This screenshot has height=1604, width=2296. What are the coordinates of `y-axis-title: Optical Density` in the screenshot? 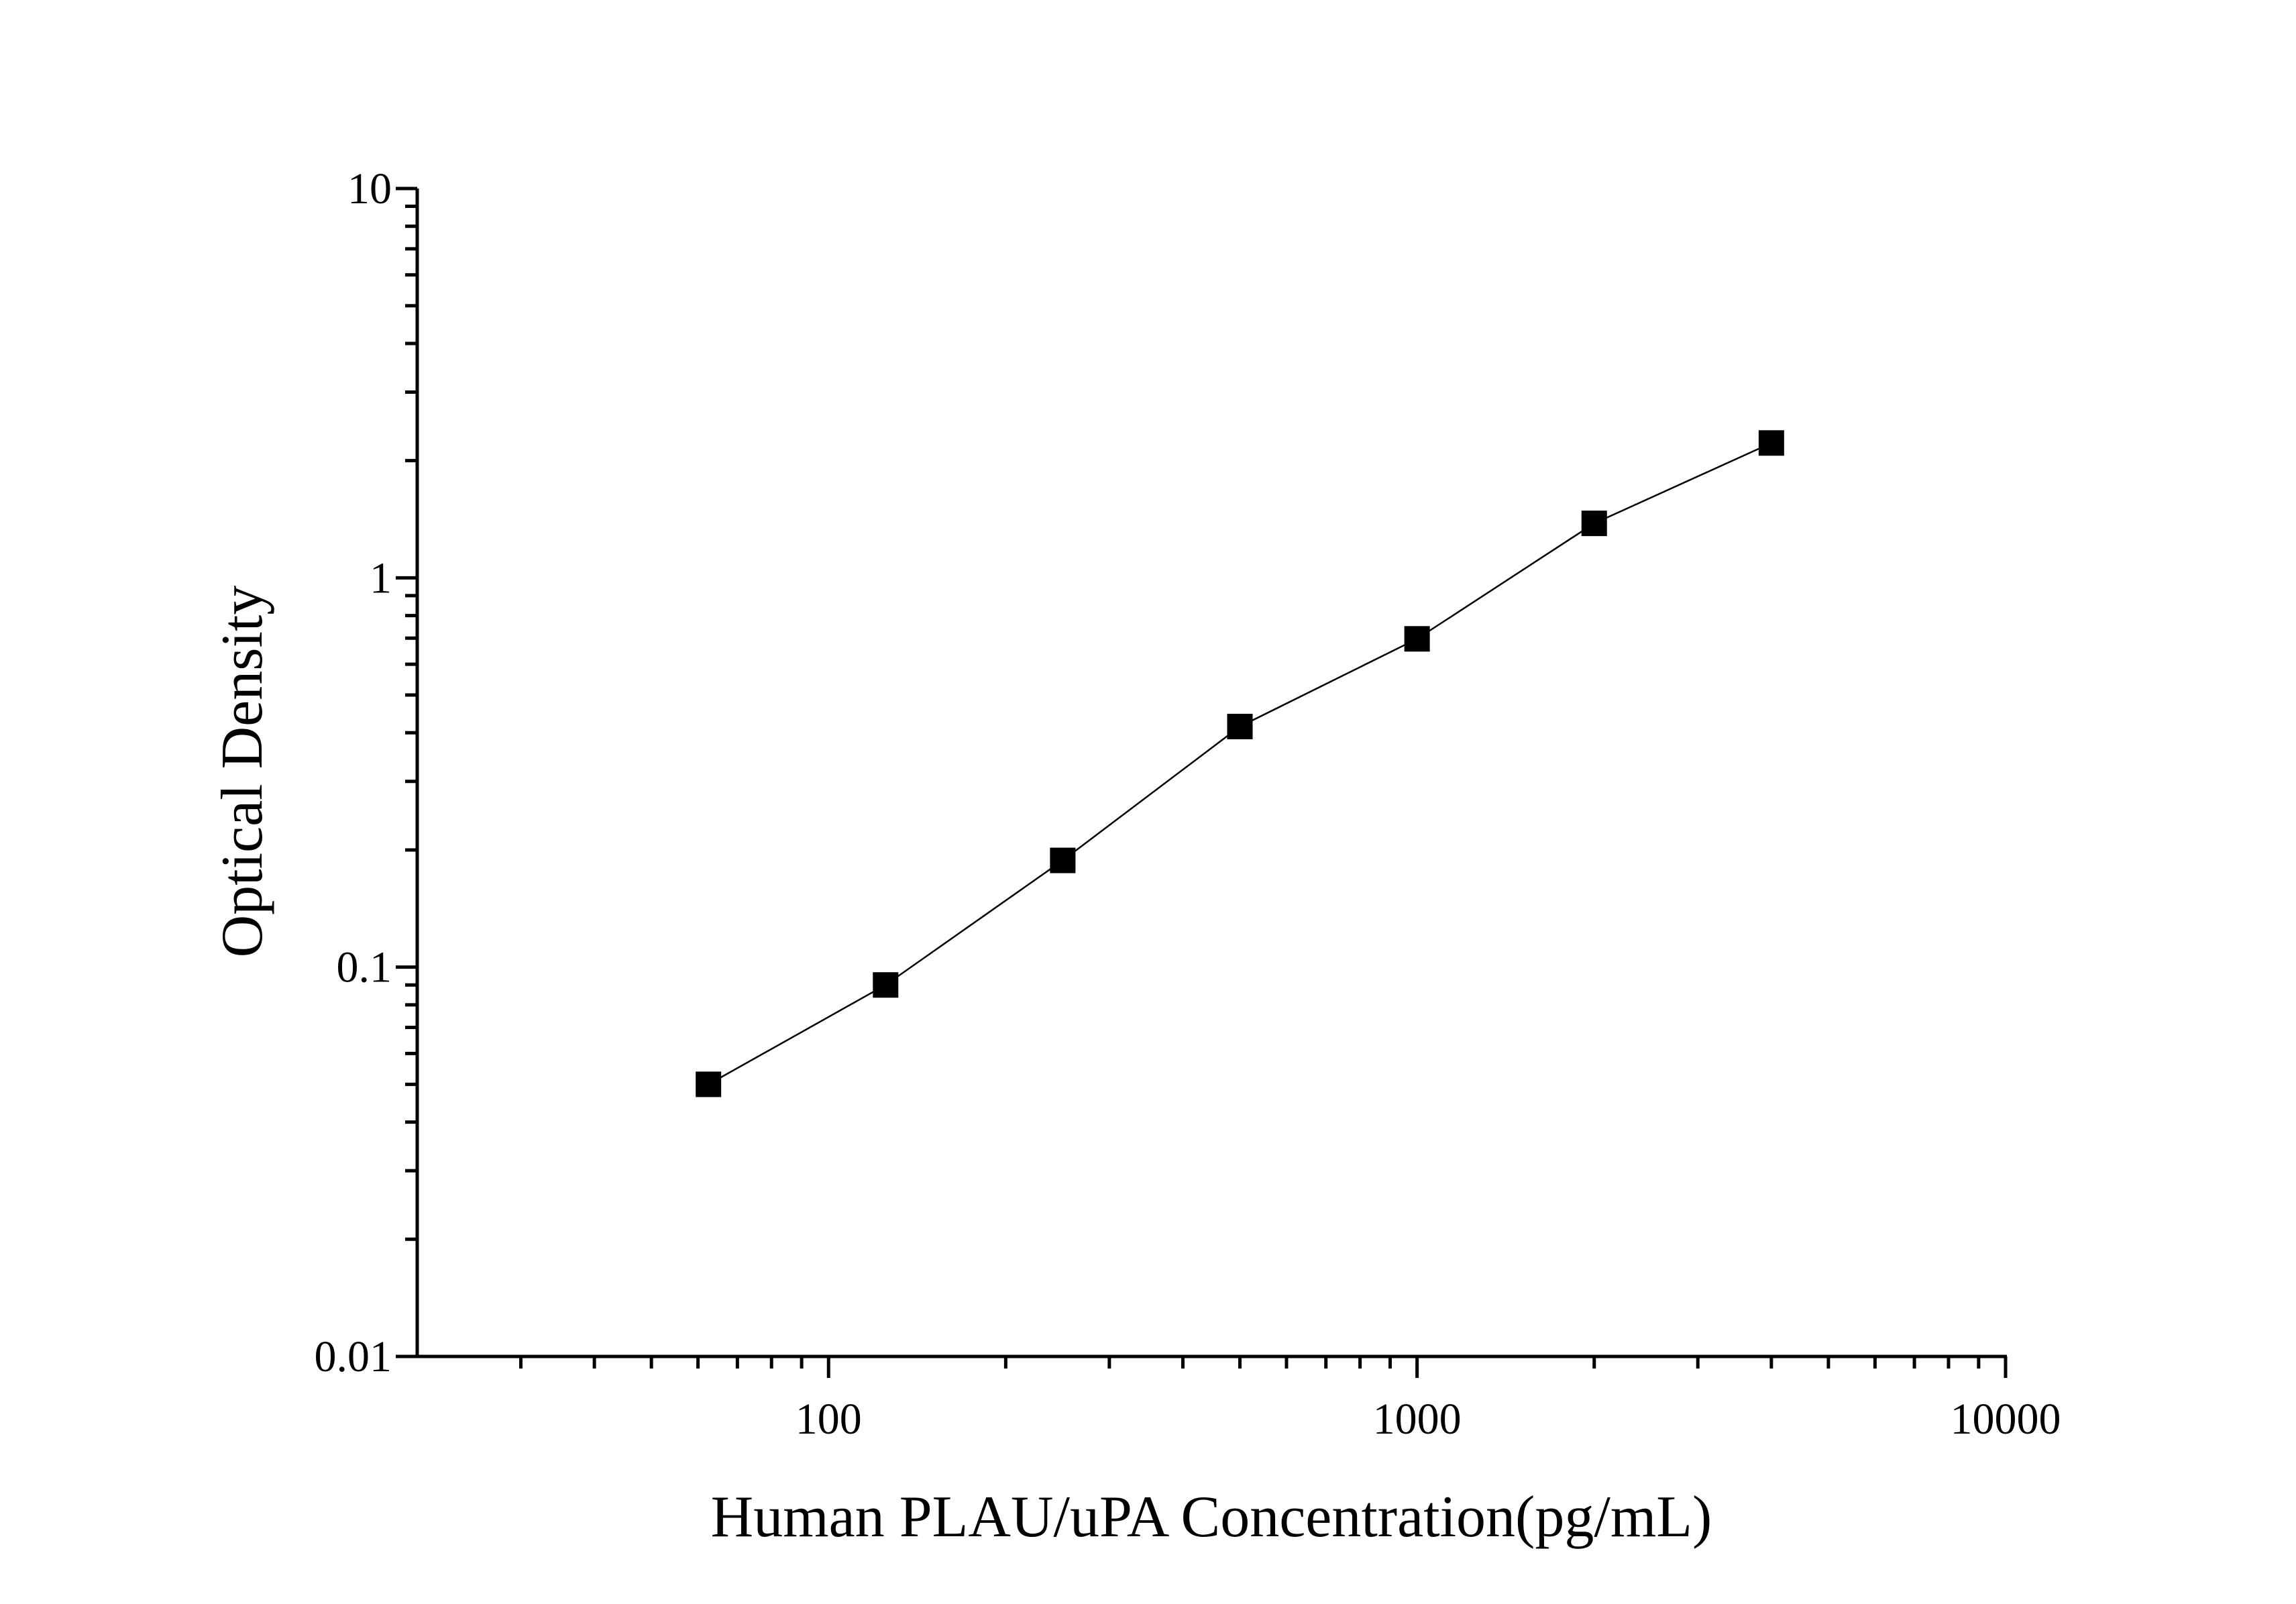 It's located at (242, 772).